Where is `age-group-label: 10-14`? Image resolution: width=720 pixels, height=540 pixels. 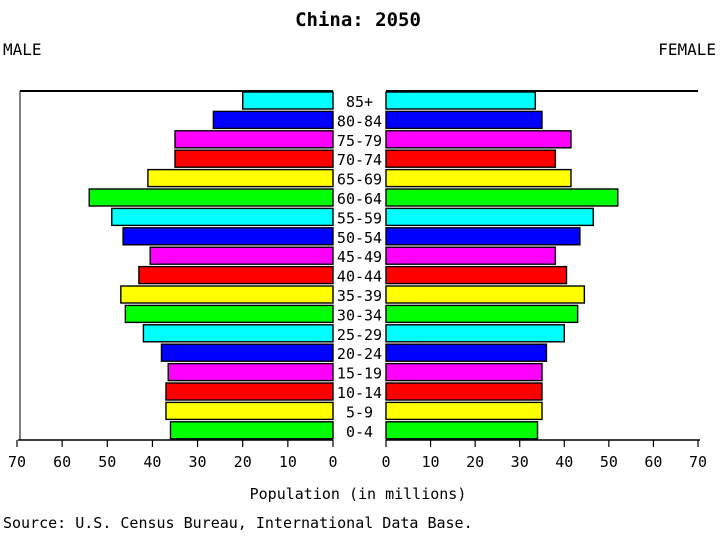 age-group-label: 10-14 is located at coordinates (359, 393).